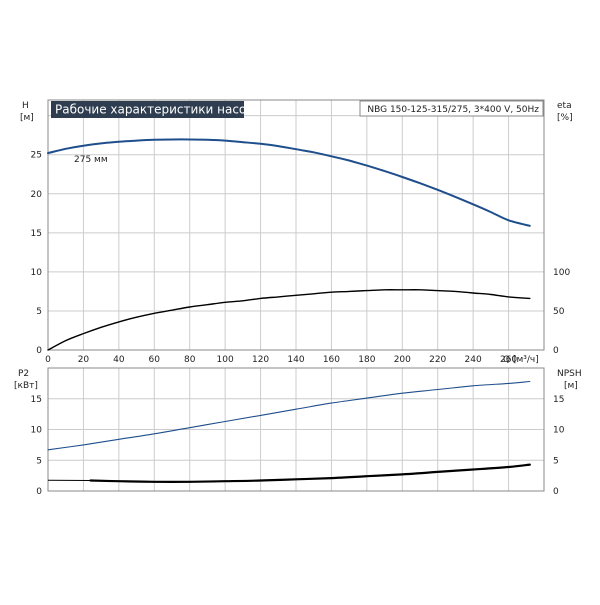  I want to click on p2-axis-unit: [кВт], so click(26, 386).